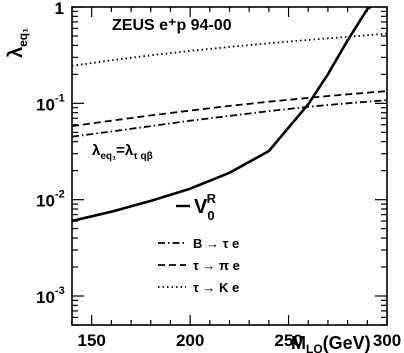 Image resolution: width=404 pixels, height=353 pixels. Describe the element at coordinates (387, 340) in the screenshot. I see `x-tick-label: 300` at that location.